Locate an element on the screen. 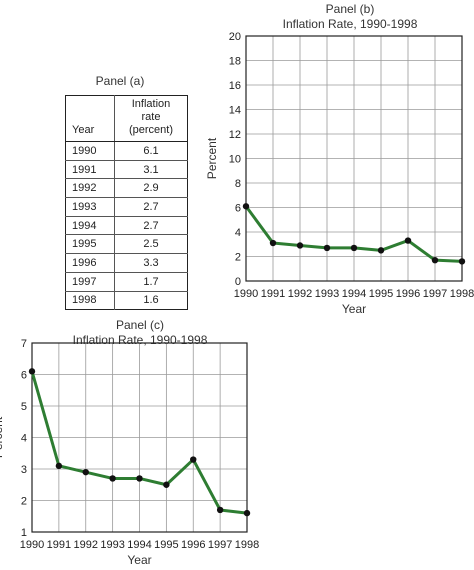 This screenshot has width=474, height=570. panel-b-y-tick-label: 6 is located at coordinates (238, 209).